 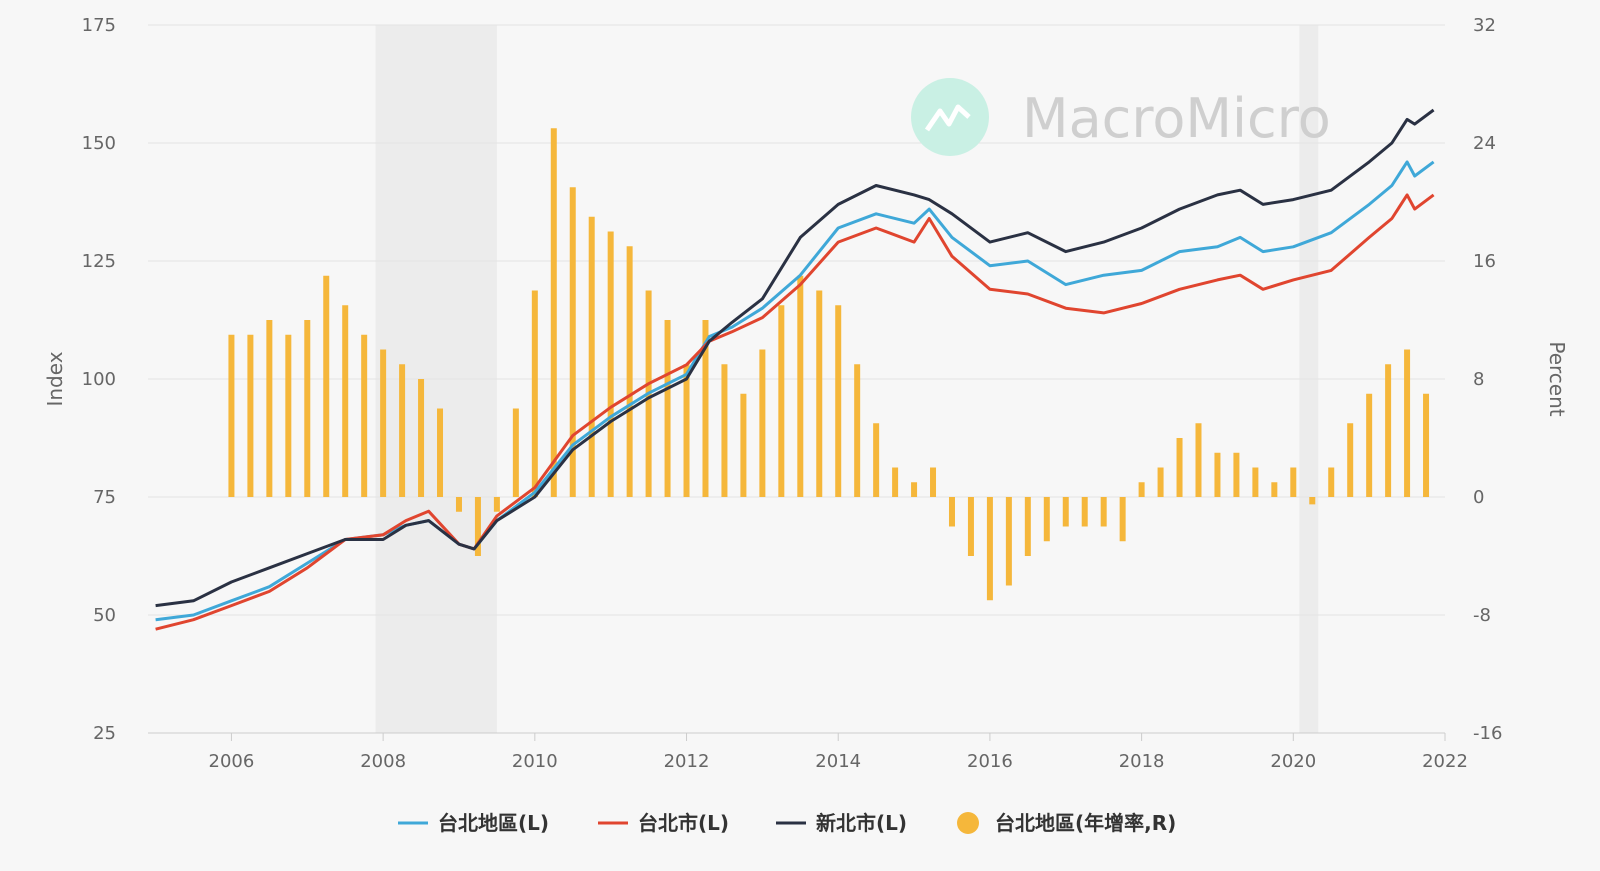 What do you see at coordinates (683, 823) in the screenshot?
I see `legend-label-1: 台北市(L)` at bounding box center [683, 823].